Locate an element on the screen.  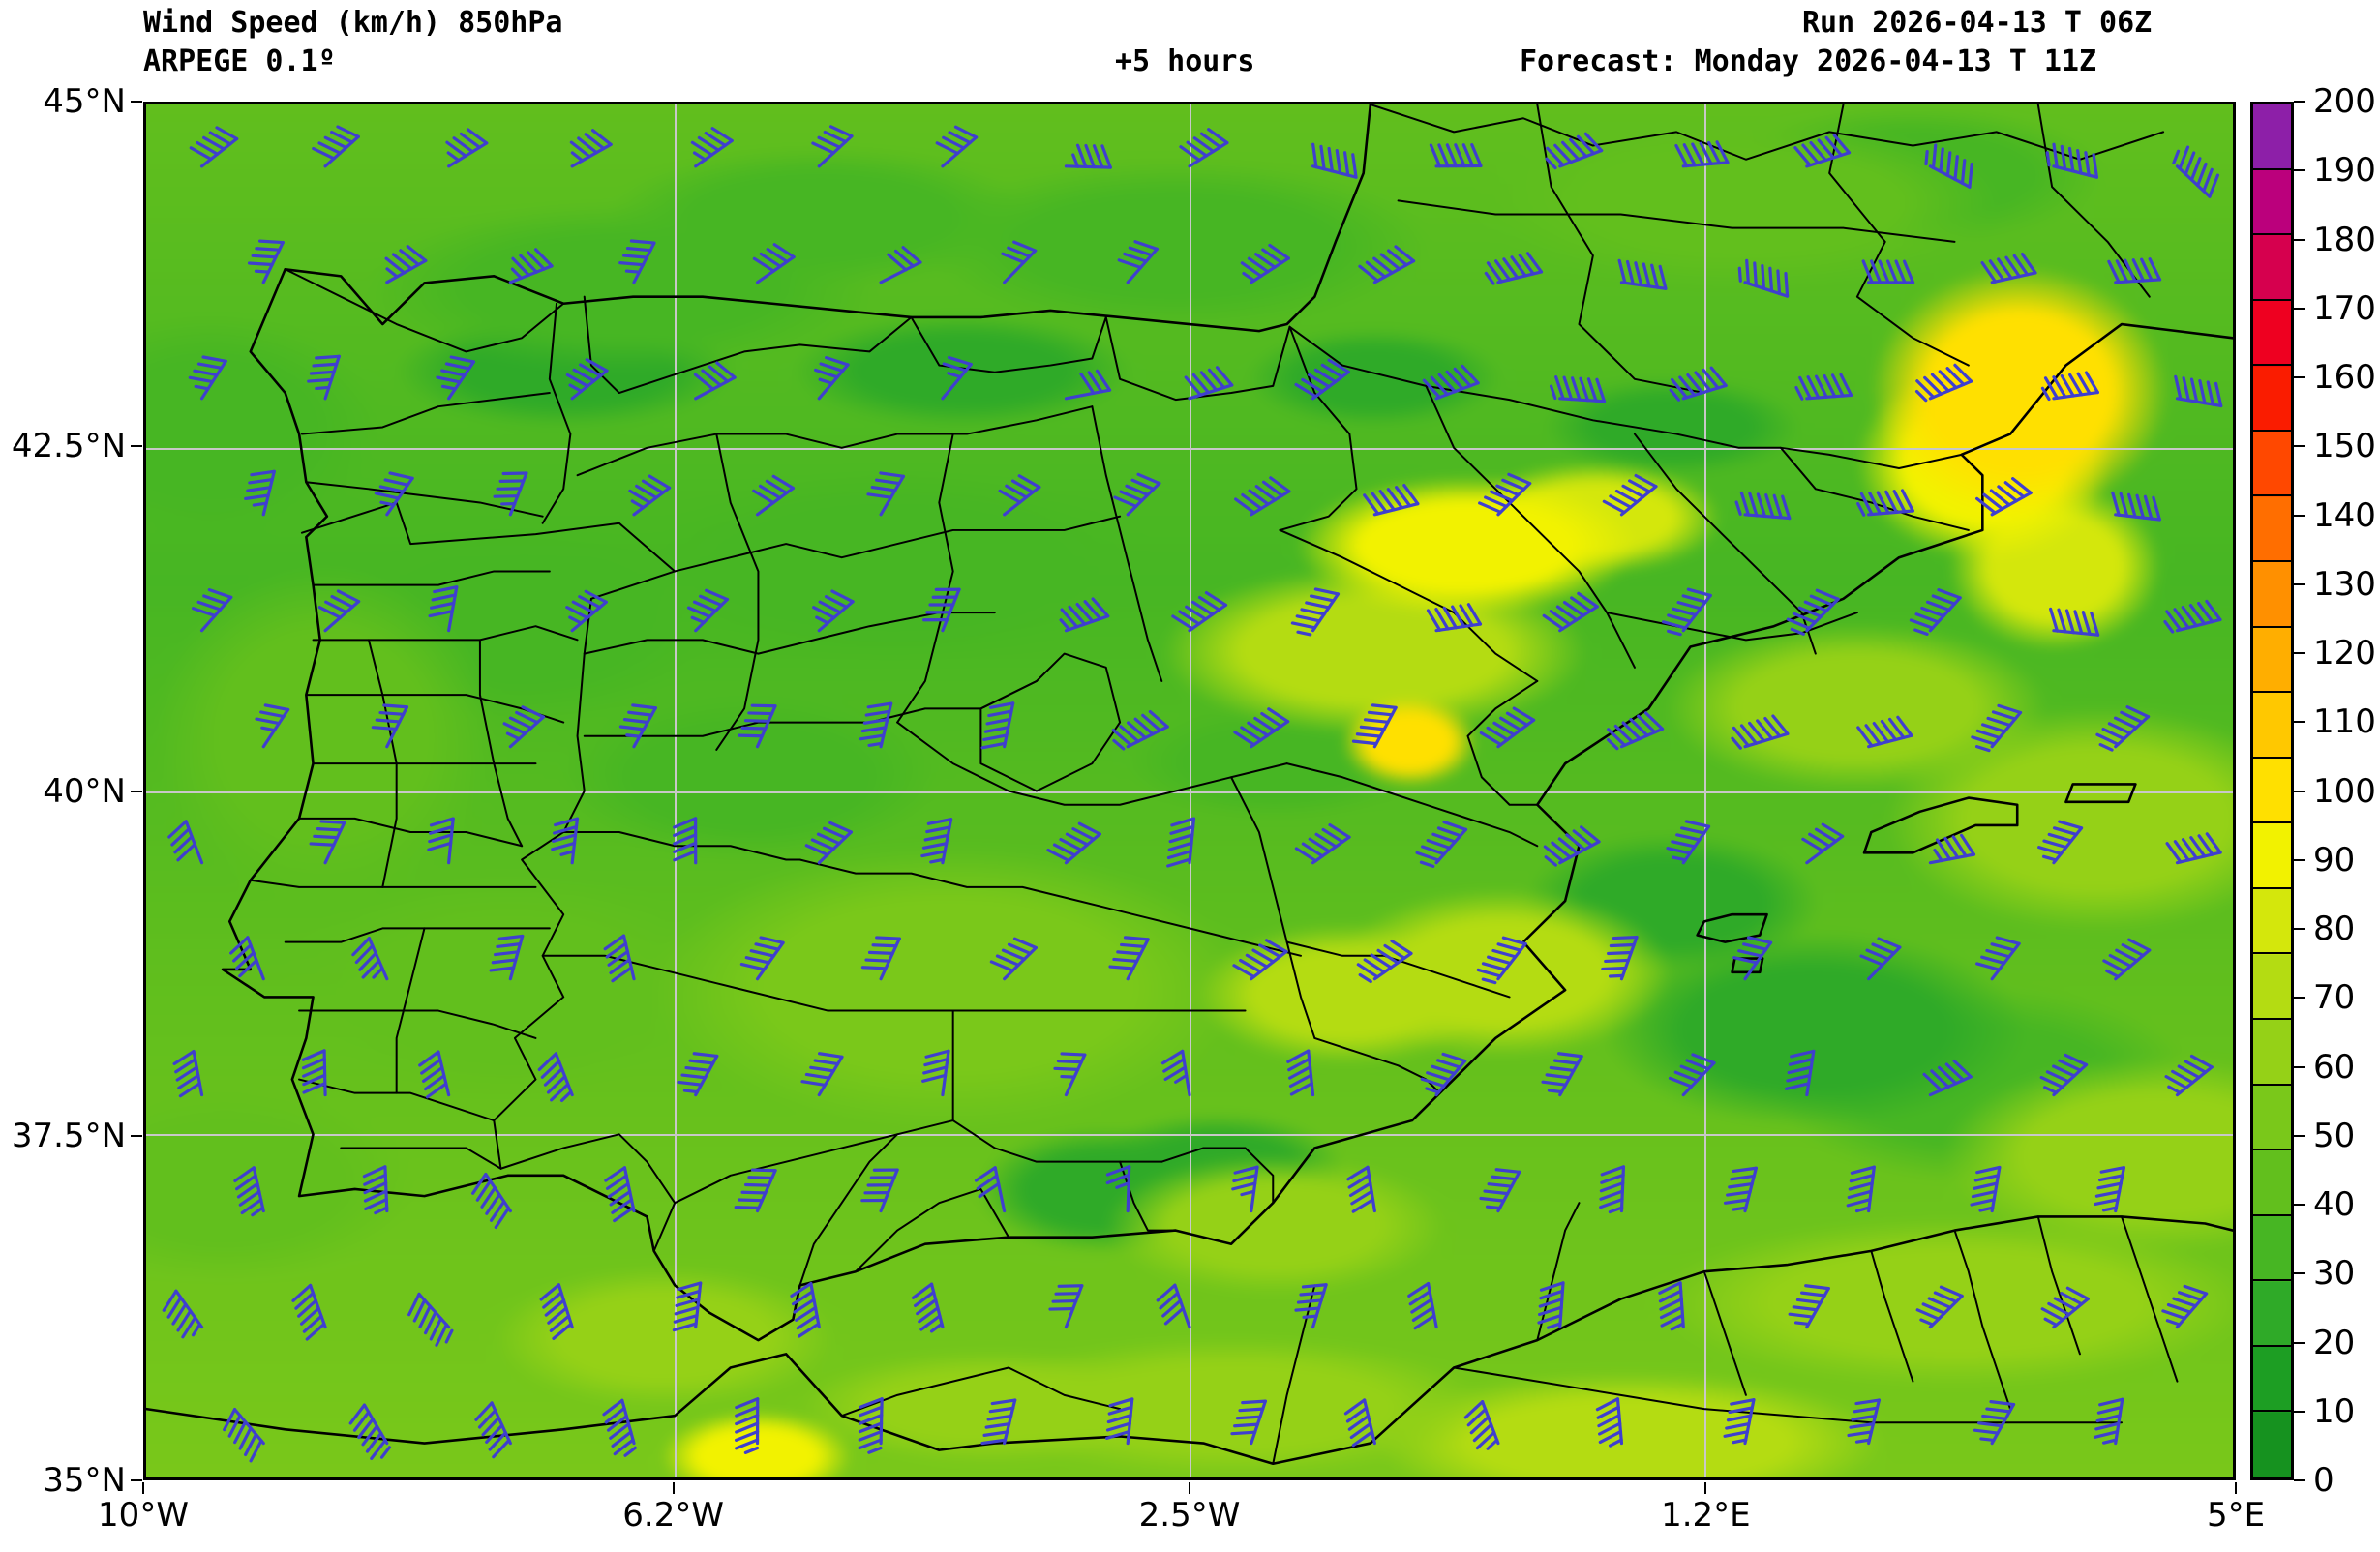
forecast-valid-time-label: Forecast: Monday 2026-04-13 T 11Z is located at coordinates (1808, 62).